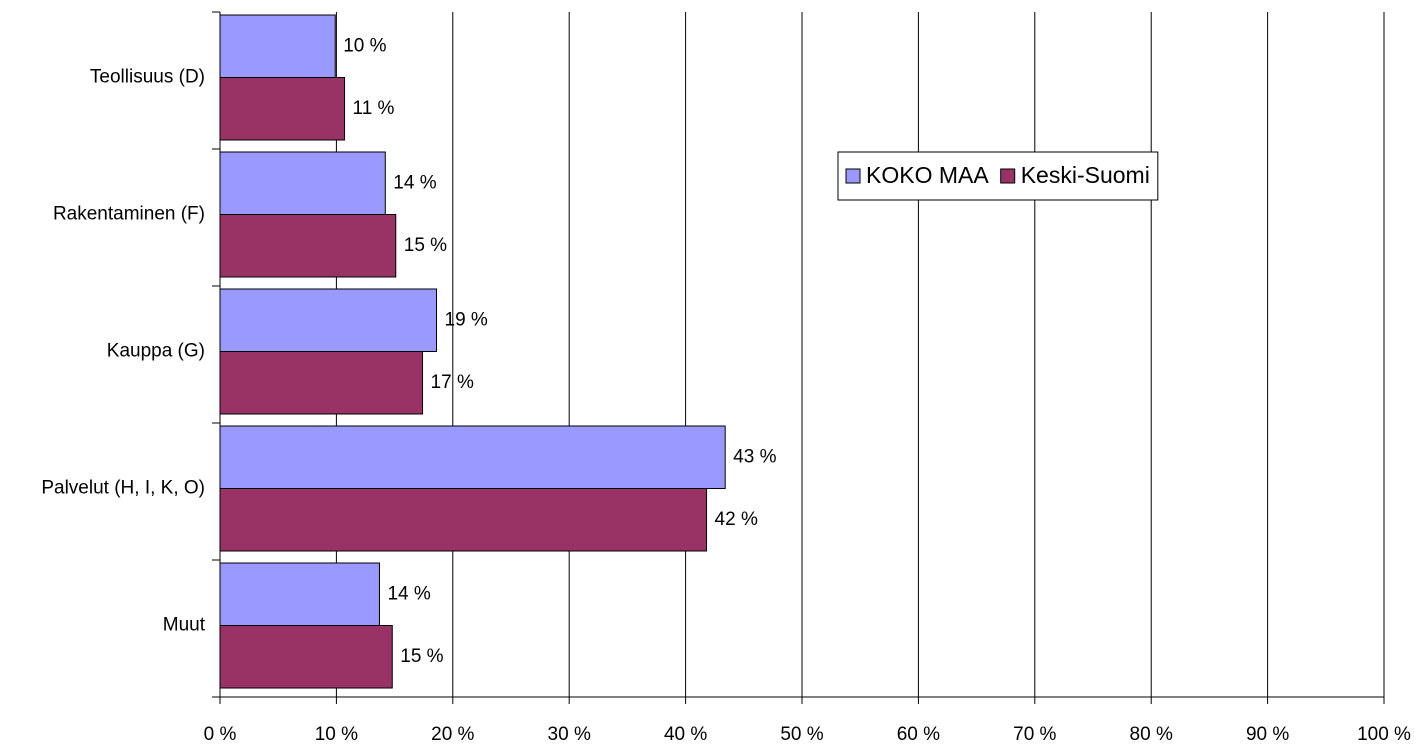  Describe the element at coordinates (736, 519) in the screenshot. I see `data-label: 42 %` at that location.